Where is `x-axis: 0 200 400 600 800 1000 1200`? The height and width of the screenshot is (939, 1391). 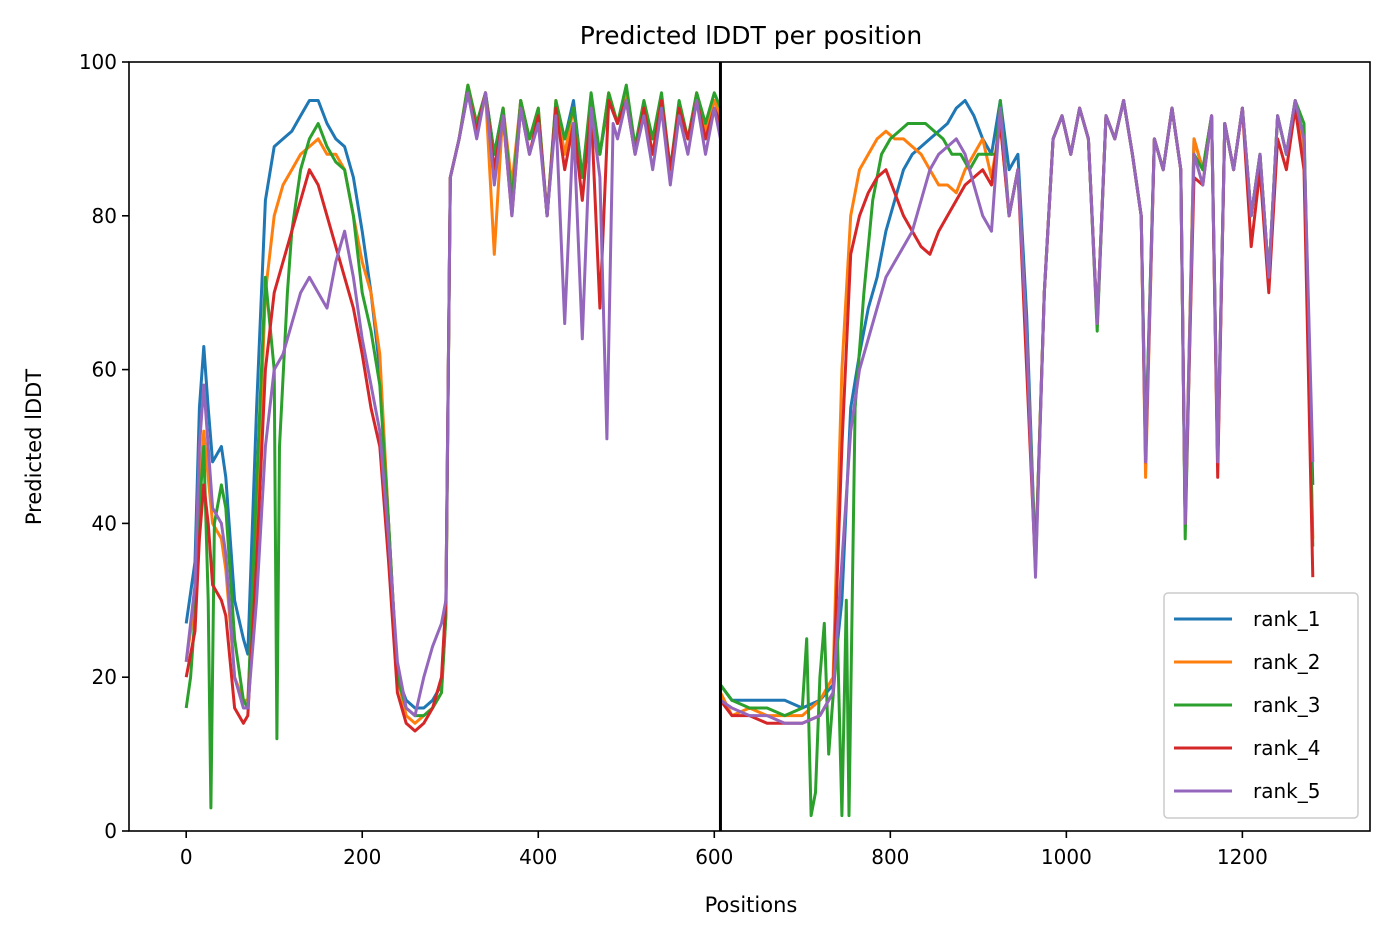 x-axis: 0 200 400 600 800 1000 1200 is located at coordinates (724, 850).